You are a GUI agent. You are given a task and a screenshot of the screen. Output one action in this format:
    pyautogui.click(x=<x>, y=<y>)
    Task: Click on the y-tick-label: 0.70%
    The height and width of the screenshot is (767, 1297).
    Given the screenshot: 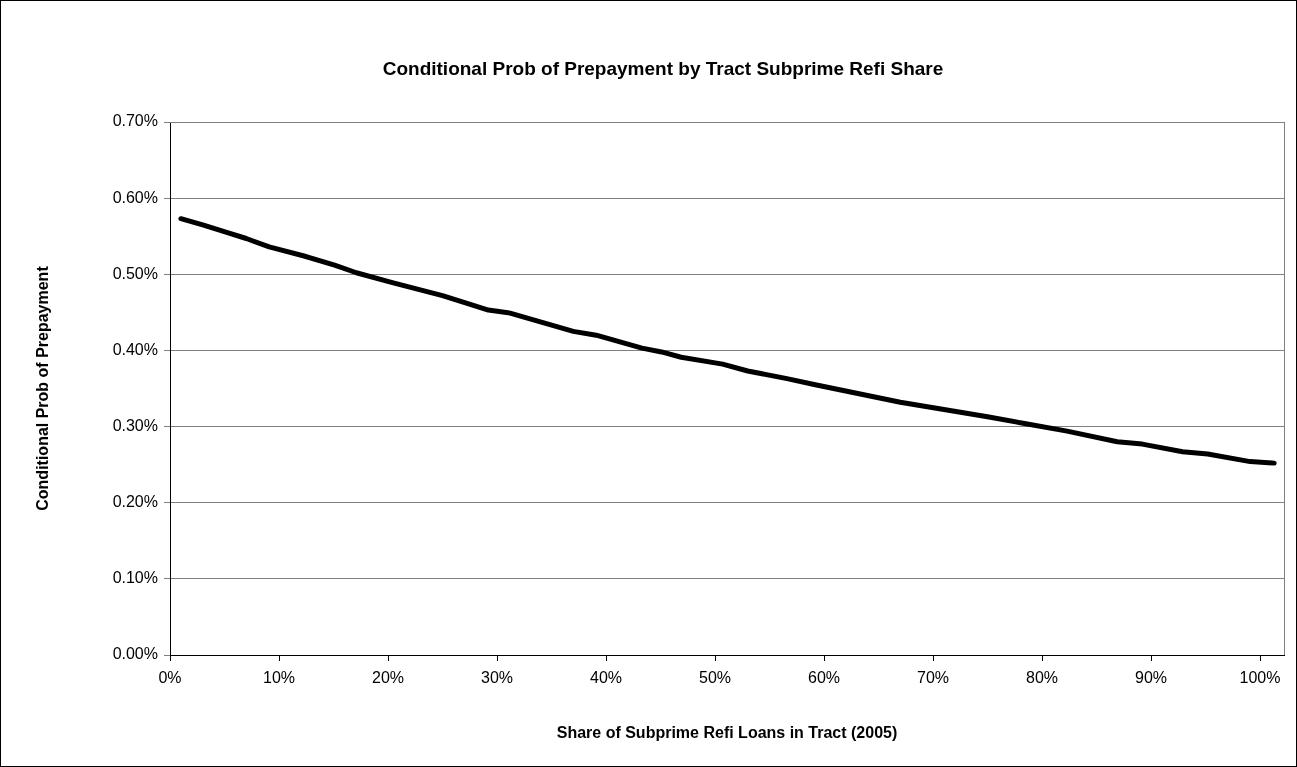 What is the action you would take?
    pyautogui.click(x=135, y=121)
    